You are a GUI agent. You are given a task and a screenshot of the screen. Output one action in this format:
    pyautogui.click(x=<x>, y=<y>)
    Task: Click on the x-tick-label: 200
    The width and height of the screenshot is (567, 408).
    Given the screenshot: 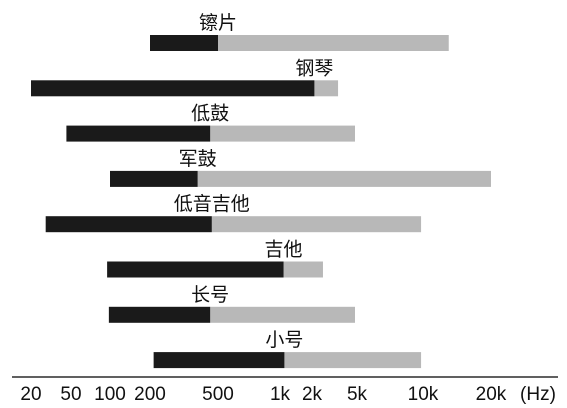 What is the action you would take?
    pyautogui.click(x=150, y=394)
    